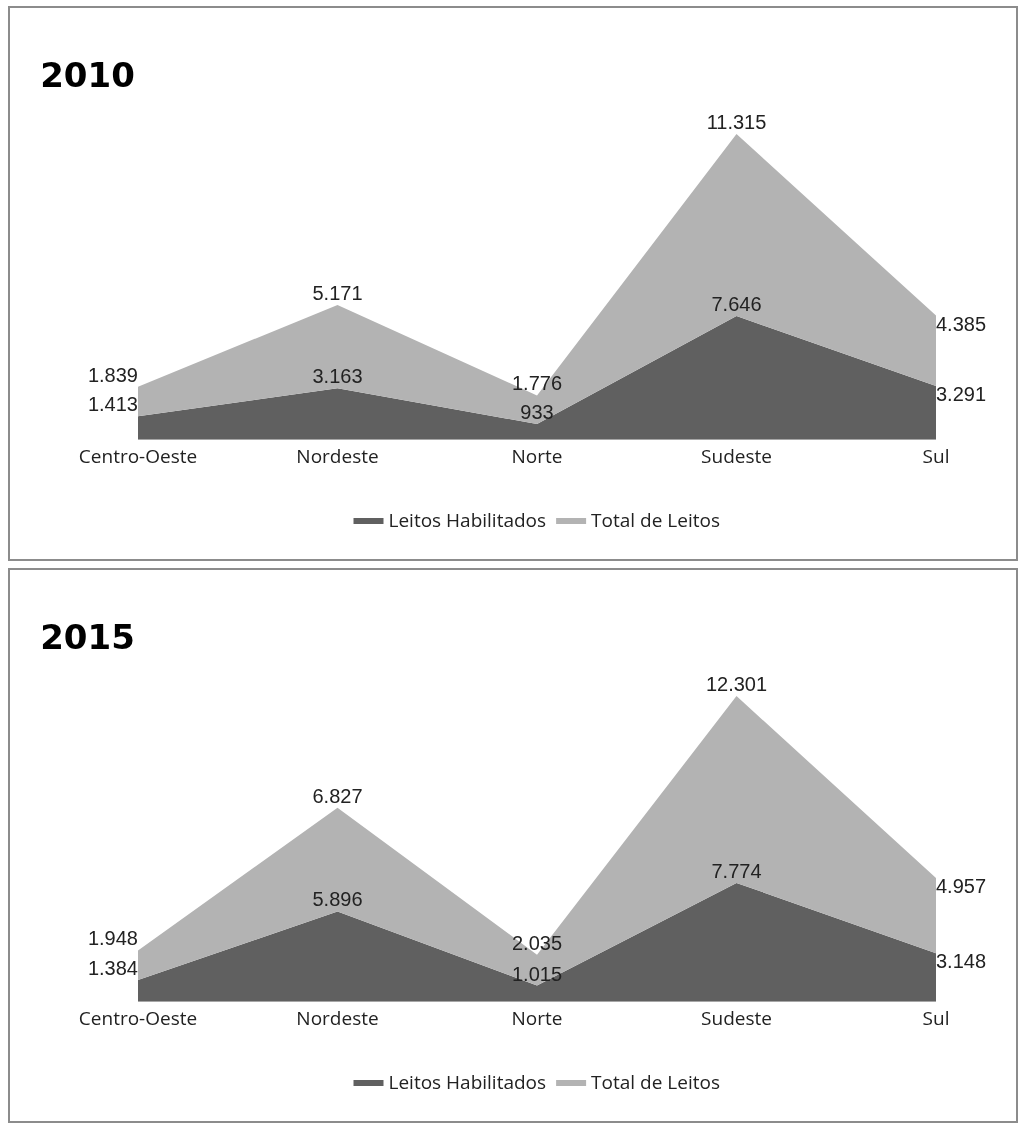  What do you see at coordinates (961, 885) in the screenshot?
I see `data-label: 4.957` at bounding box center [961, 885].